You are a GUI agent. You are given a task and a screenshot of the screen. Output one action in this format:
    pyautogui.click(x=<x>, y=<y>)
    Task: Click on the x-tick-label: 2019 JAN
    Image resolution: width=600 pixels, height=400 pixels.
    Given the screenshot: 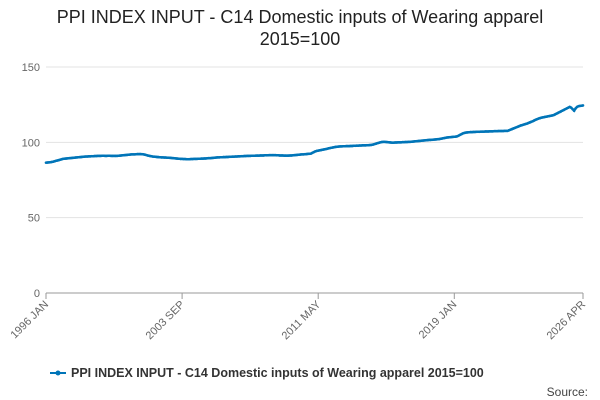 What is the action you would take?
    pyautogui.click(x=438, y=320)
    